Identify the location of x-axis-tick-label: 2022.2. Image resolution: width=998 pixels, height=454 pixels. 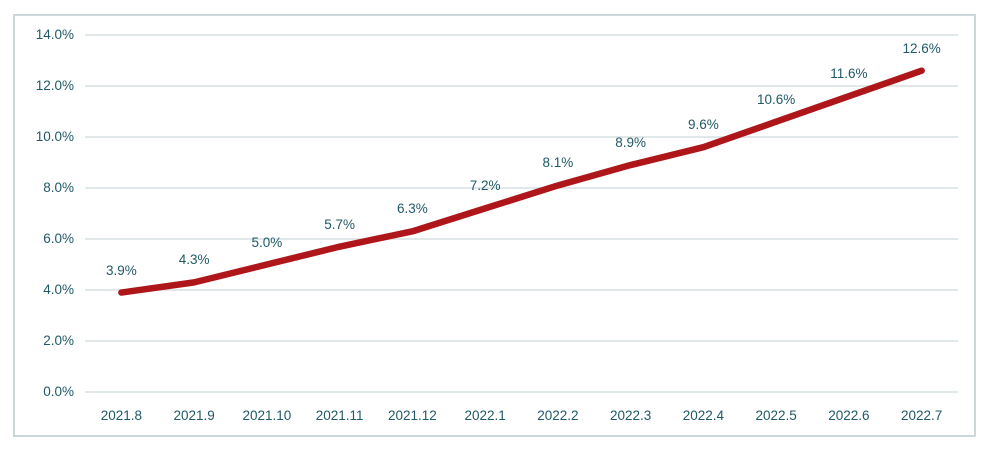
(558, 415).